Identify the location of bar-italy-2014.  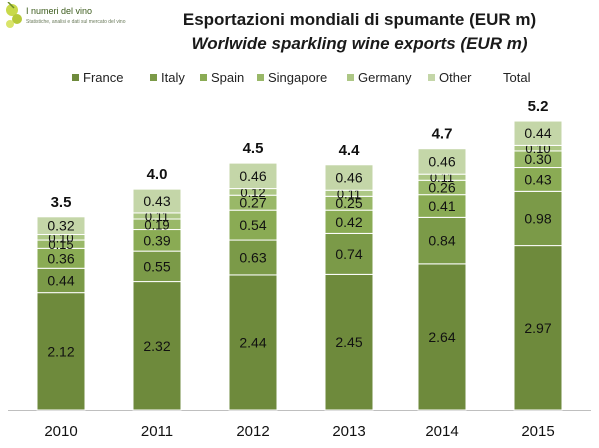
(442, 240).